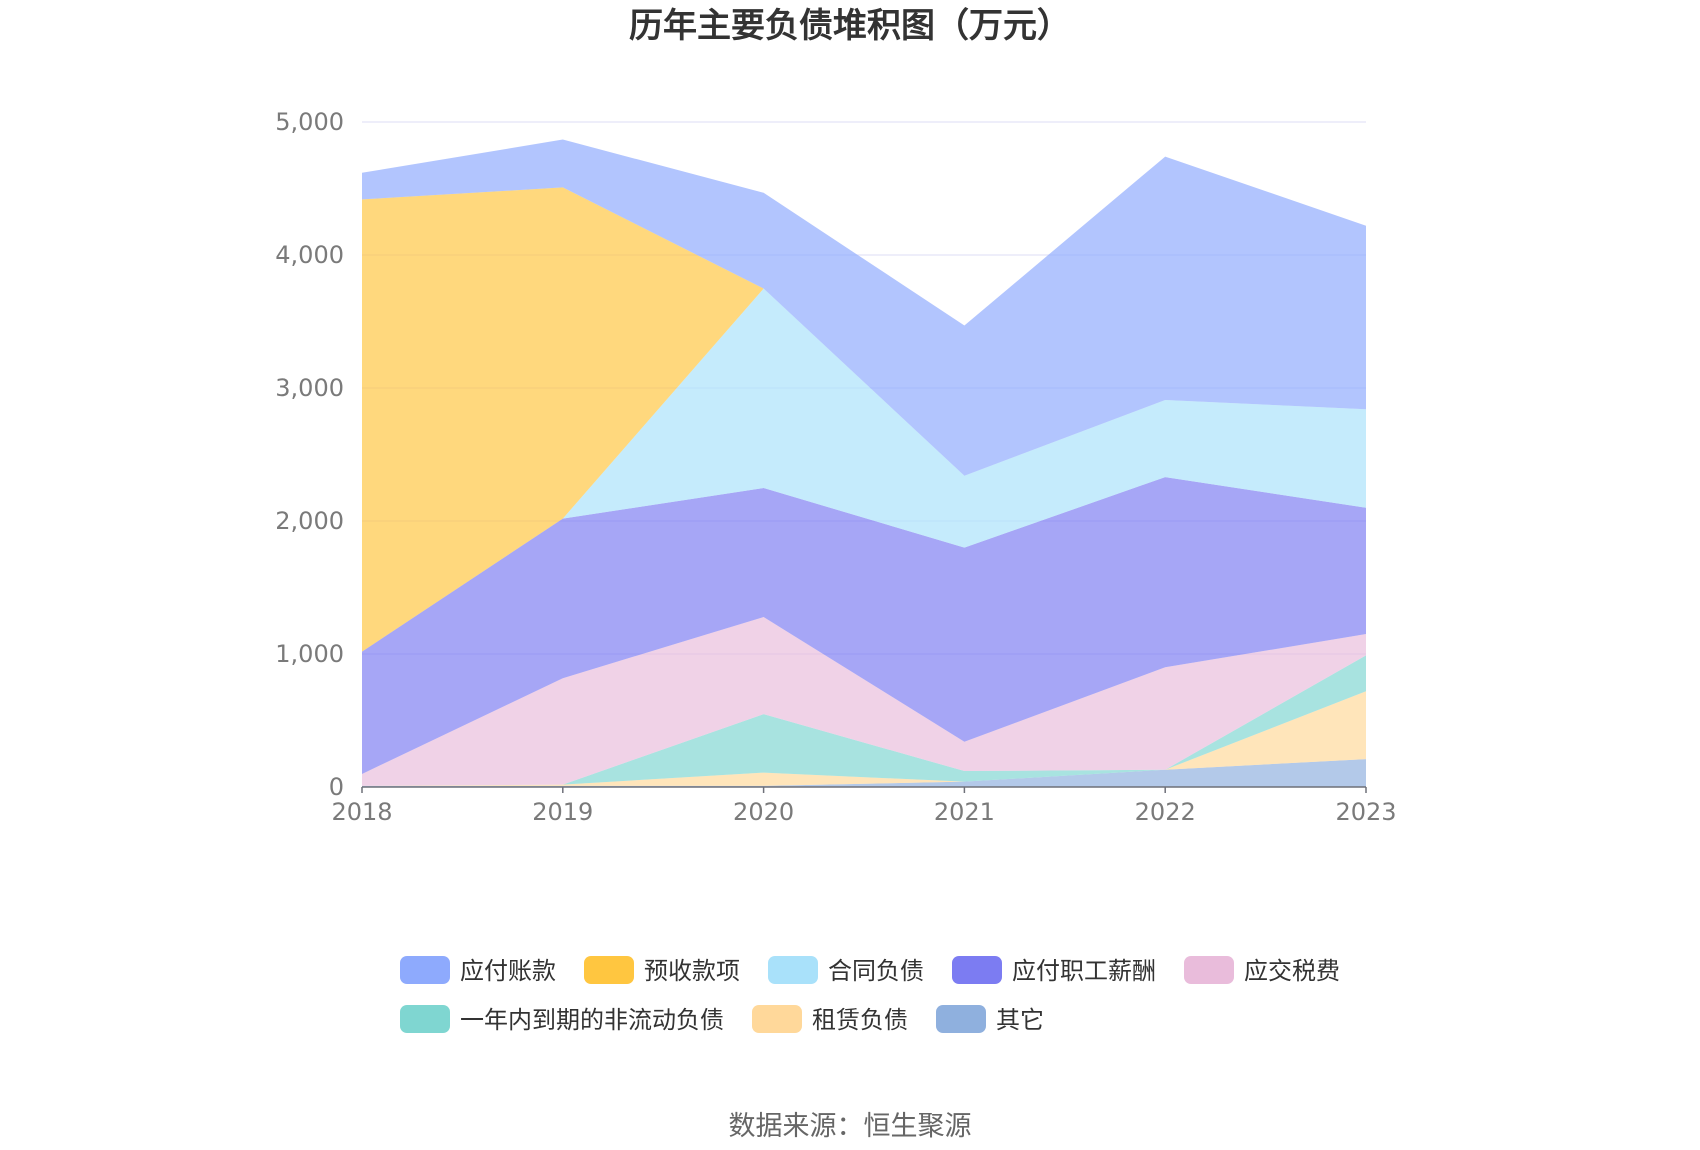 Image resolution: width=1700 pixels, height=1150 pixels. Describe the element at coordinates (850, 26) in the screenshot. I see `chart-title: 历年主要负债堆积图（万元）` at that location.